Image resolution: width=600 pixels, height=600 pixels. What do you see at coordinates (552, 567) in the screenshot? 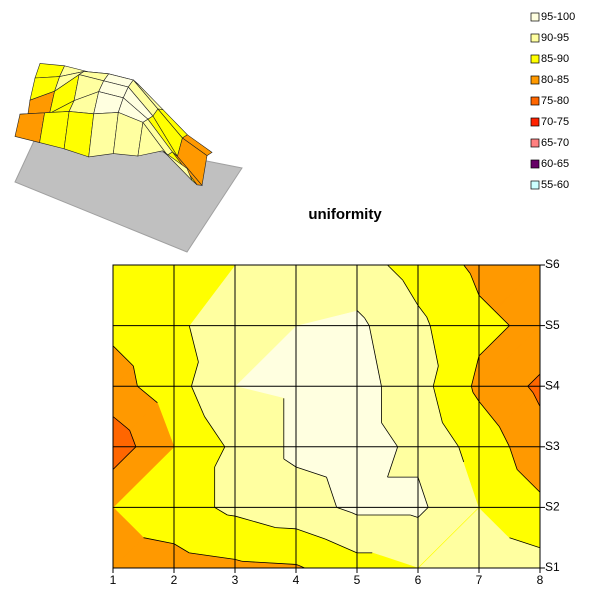
I see `y-tick-label: S1` at bounding box center [552, 567].